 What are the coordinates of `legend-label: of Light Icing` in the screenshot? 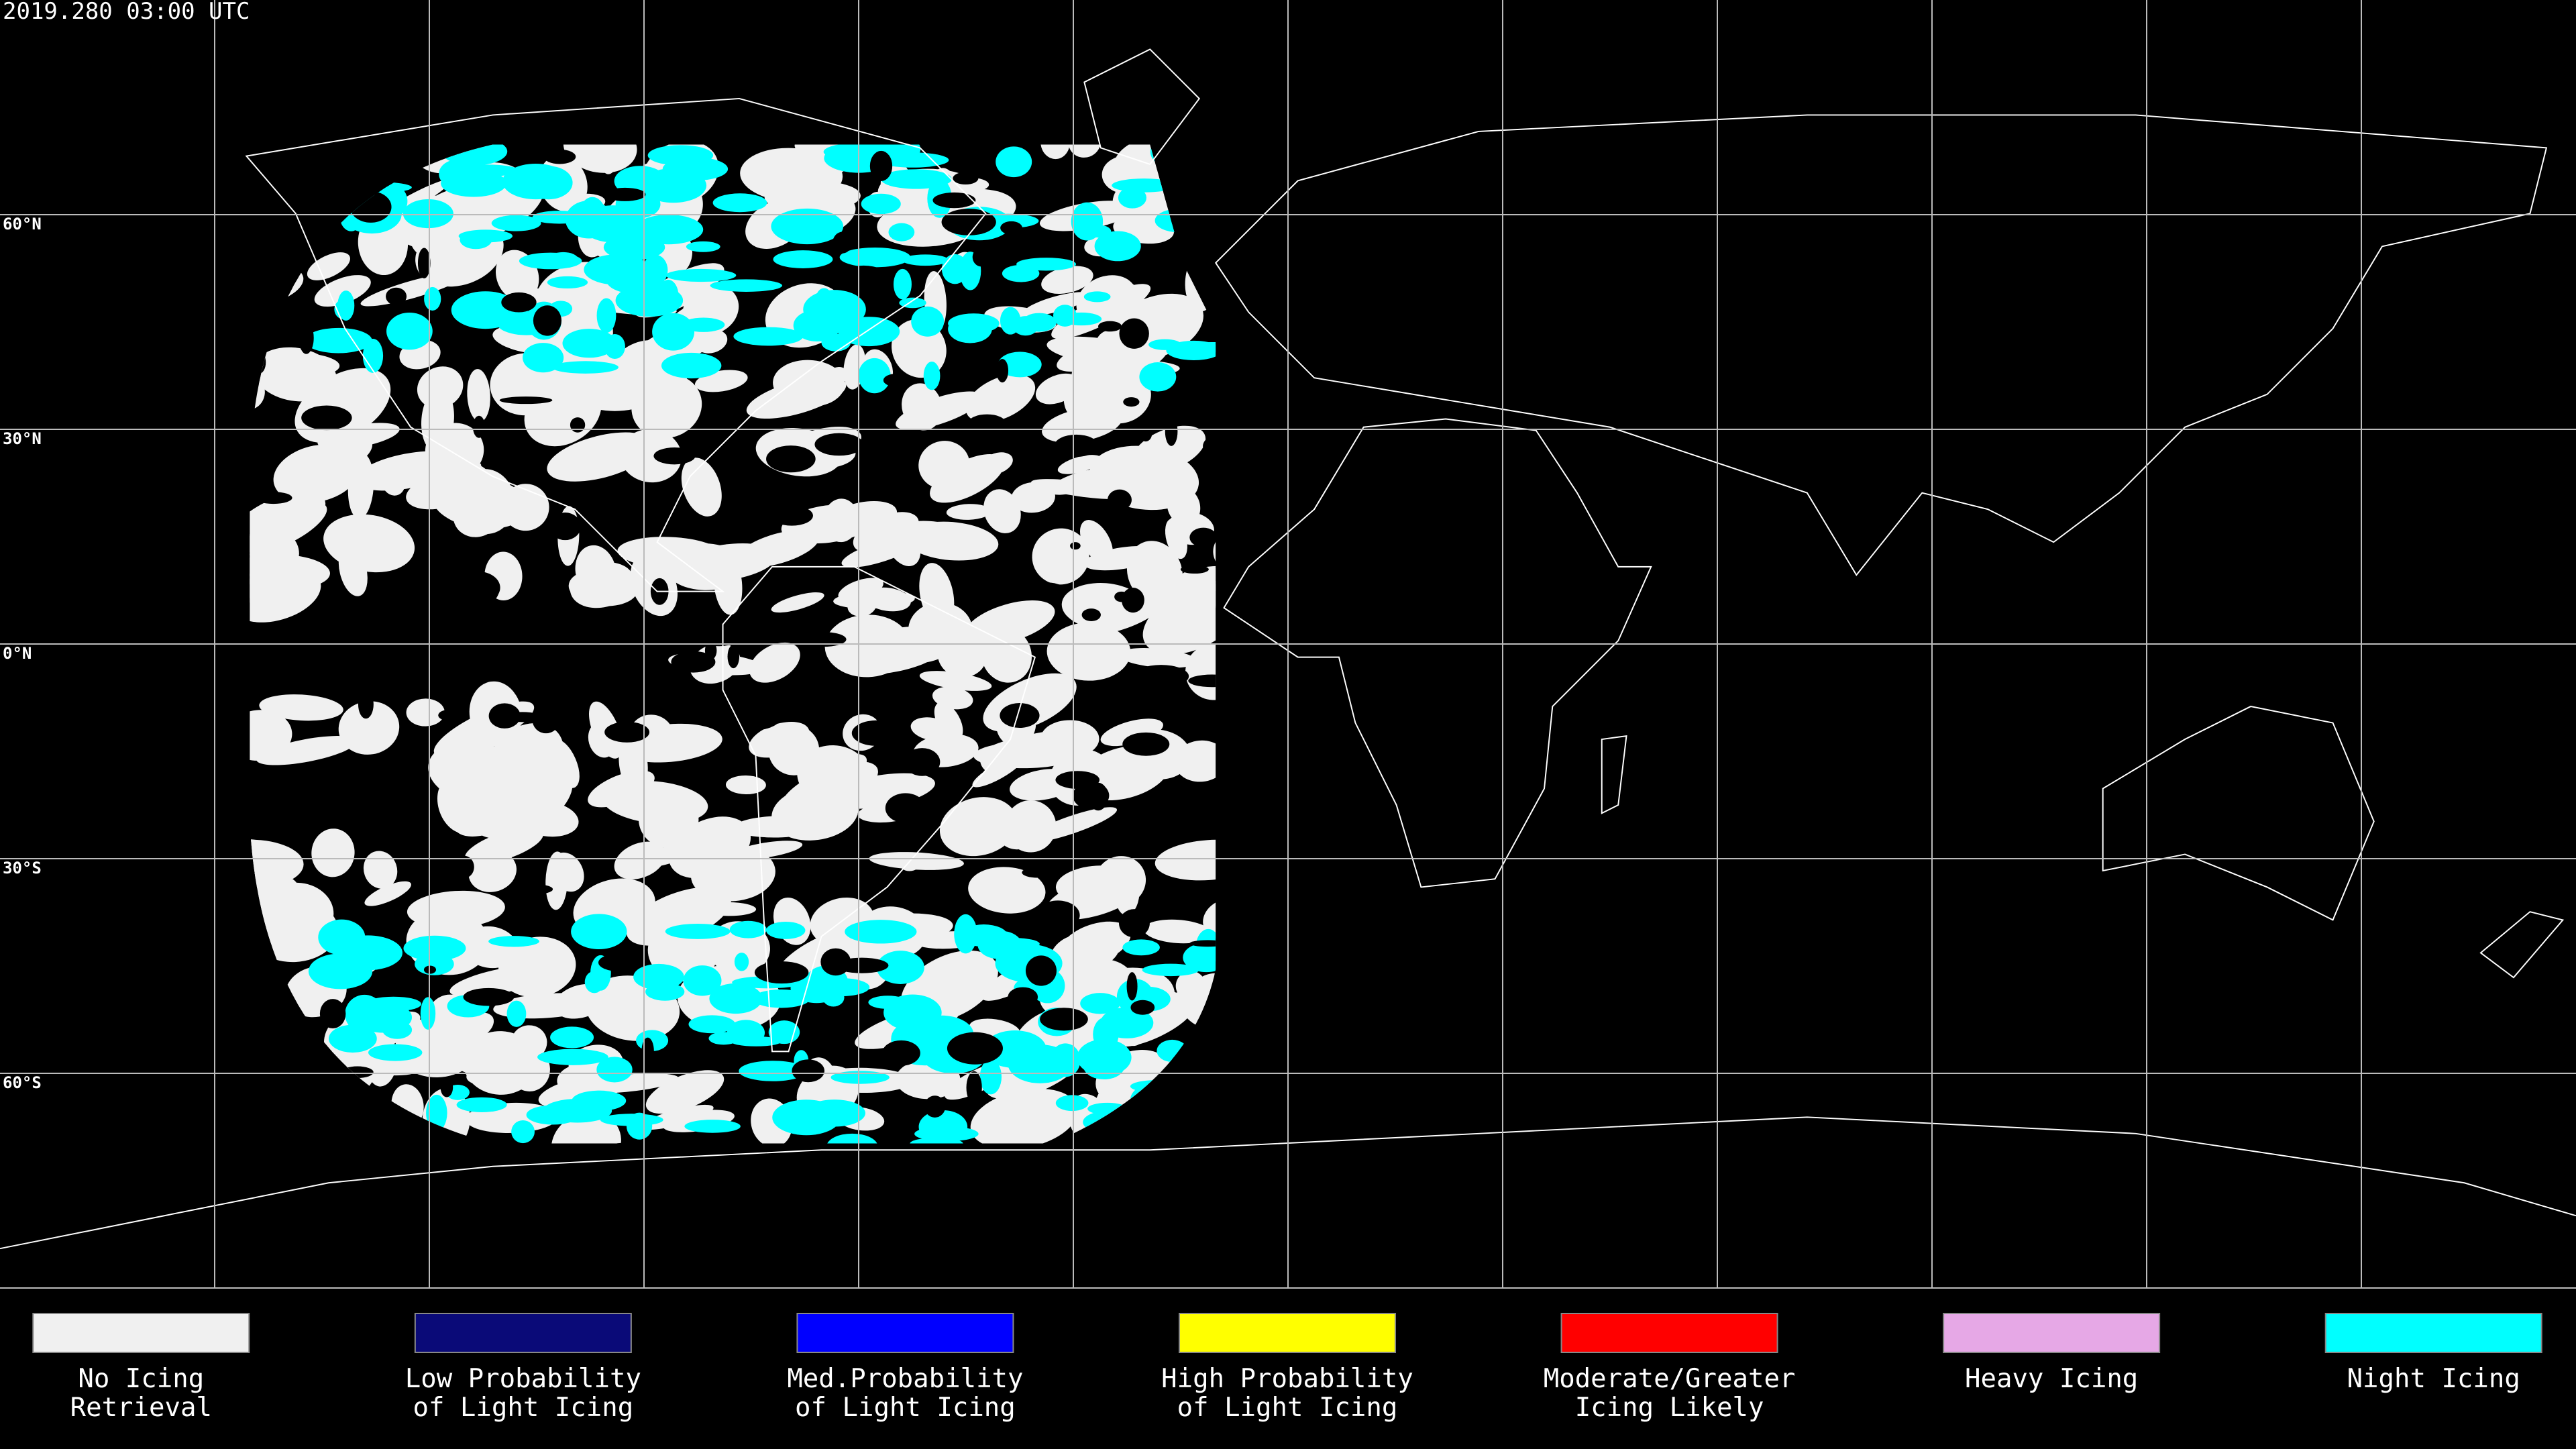 It's located at (1287, 1408).